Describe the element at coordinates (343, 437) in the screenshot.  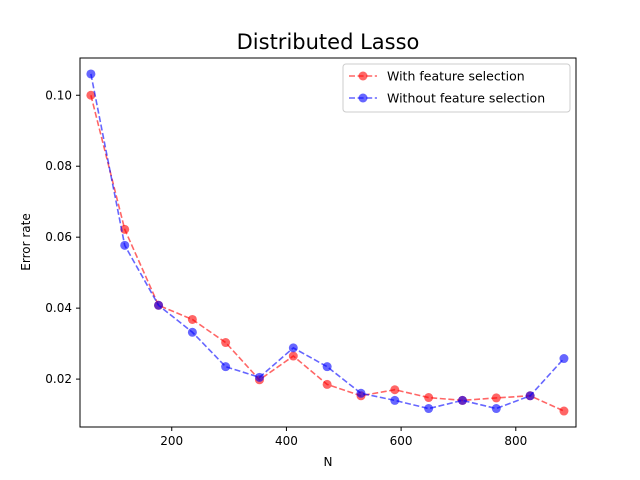
I see `x-axis: 200 400 600 800` at that location.